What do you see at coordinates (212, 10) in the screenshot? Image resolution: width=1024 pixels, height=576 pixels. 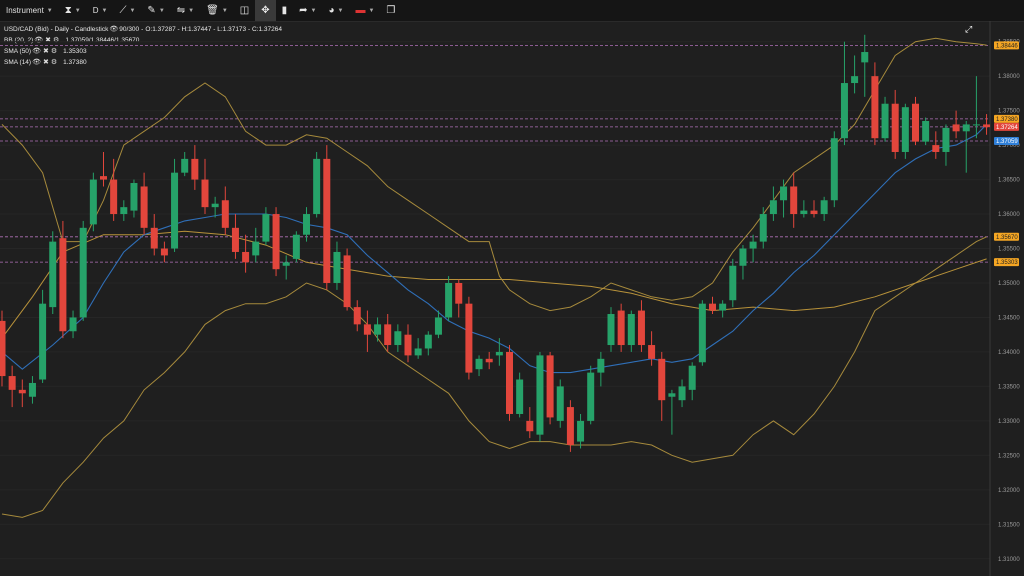 I see `trash-icon: 🗑` at bounding box center [212, 10].